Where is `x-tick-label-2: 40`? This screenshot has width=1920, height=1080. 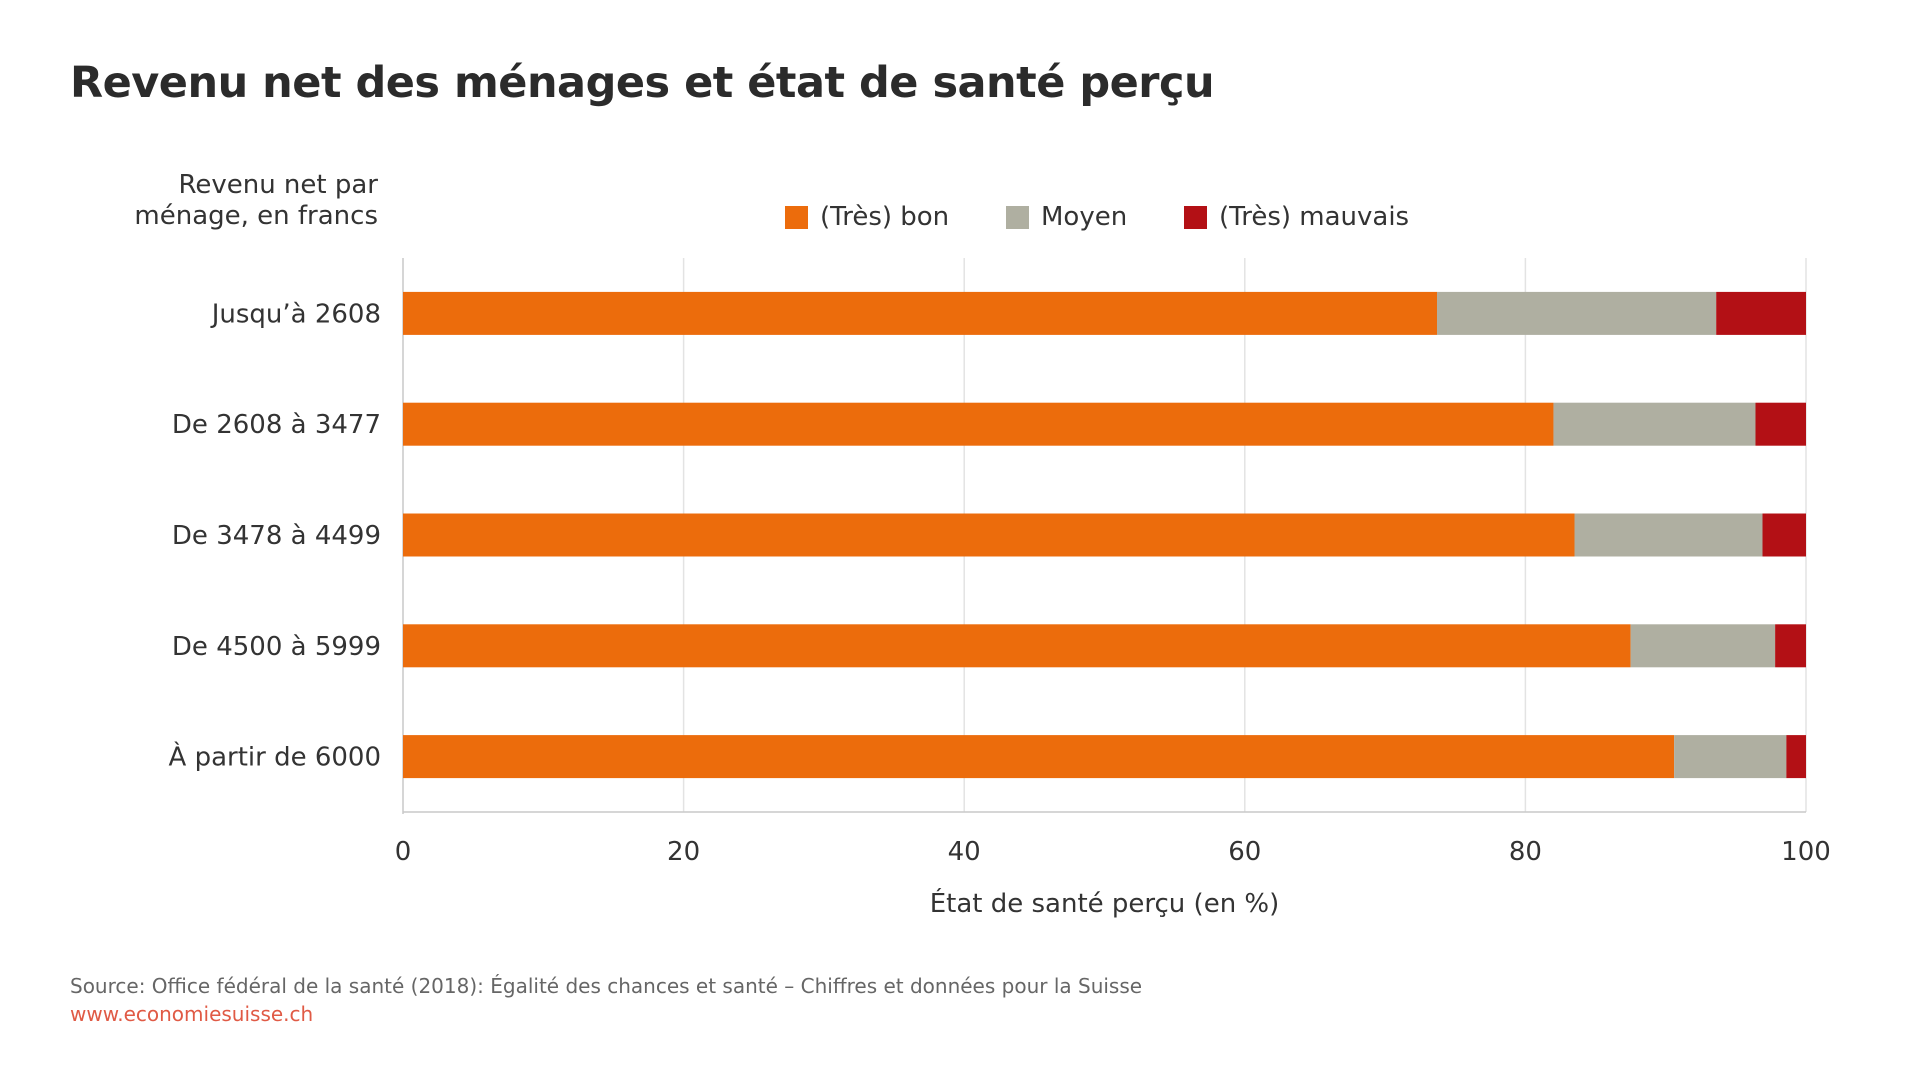
x-tick-label-2: 40 is located at coordinates (964, 852).